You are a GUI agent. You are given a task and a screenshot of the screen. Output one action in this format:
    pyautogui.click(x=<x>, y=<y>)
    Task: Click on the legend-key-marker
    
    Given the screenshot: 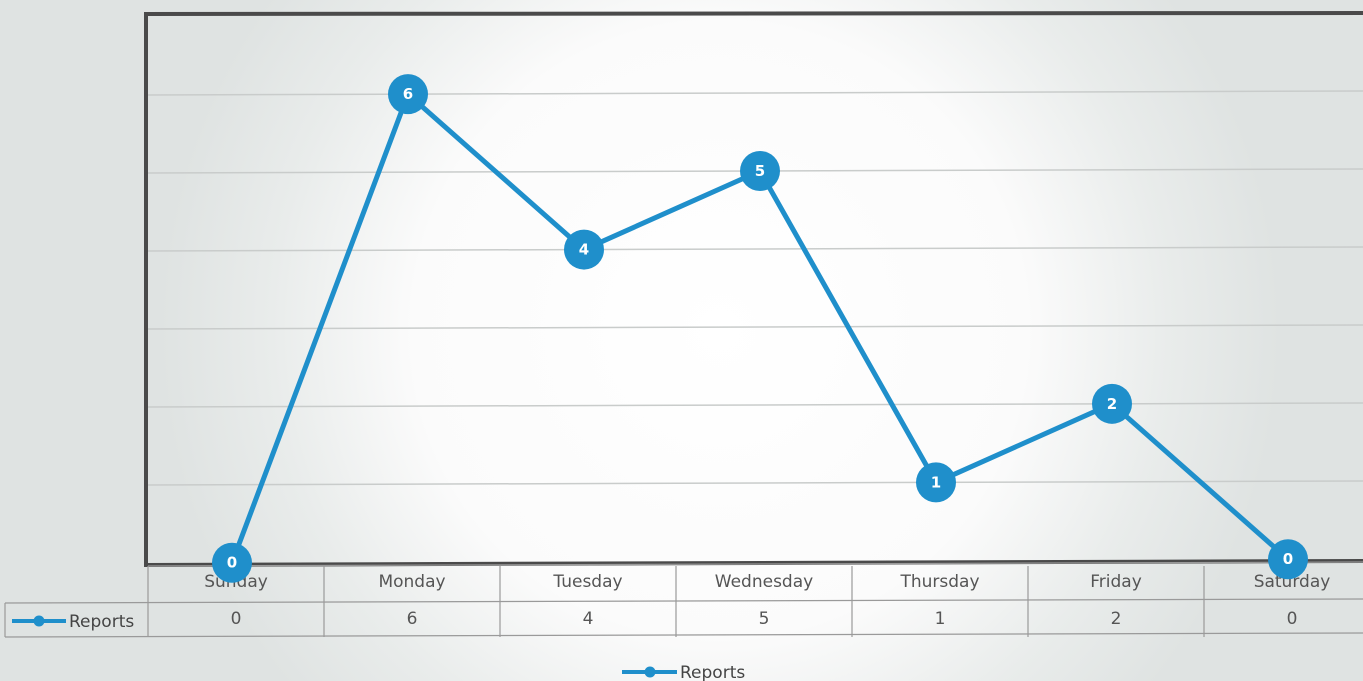 What is the action you would take?
    pyautogui.click(x=650, y=672)
    